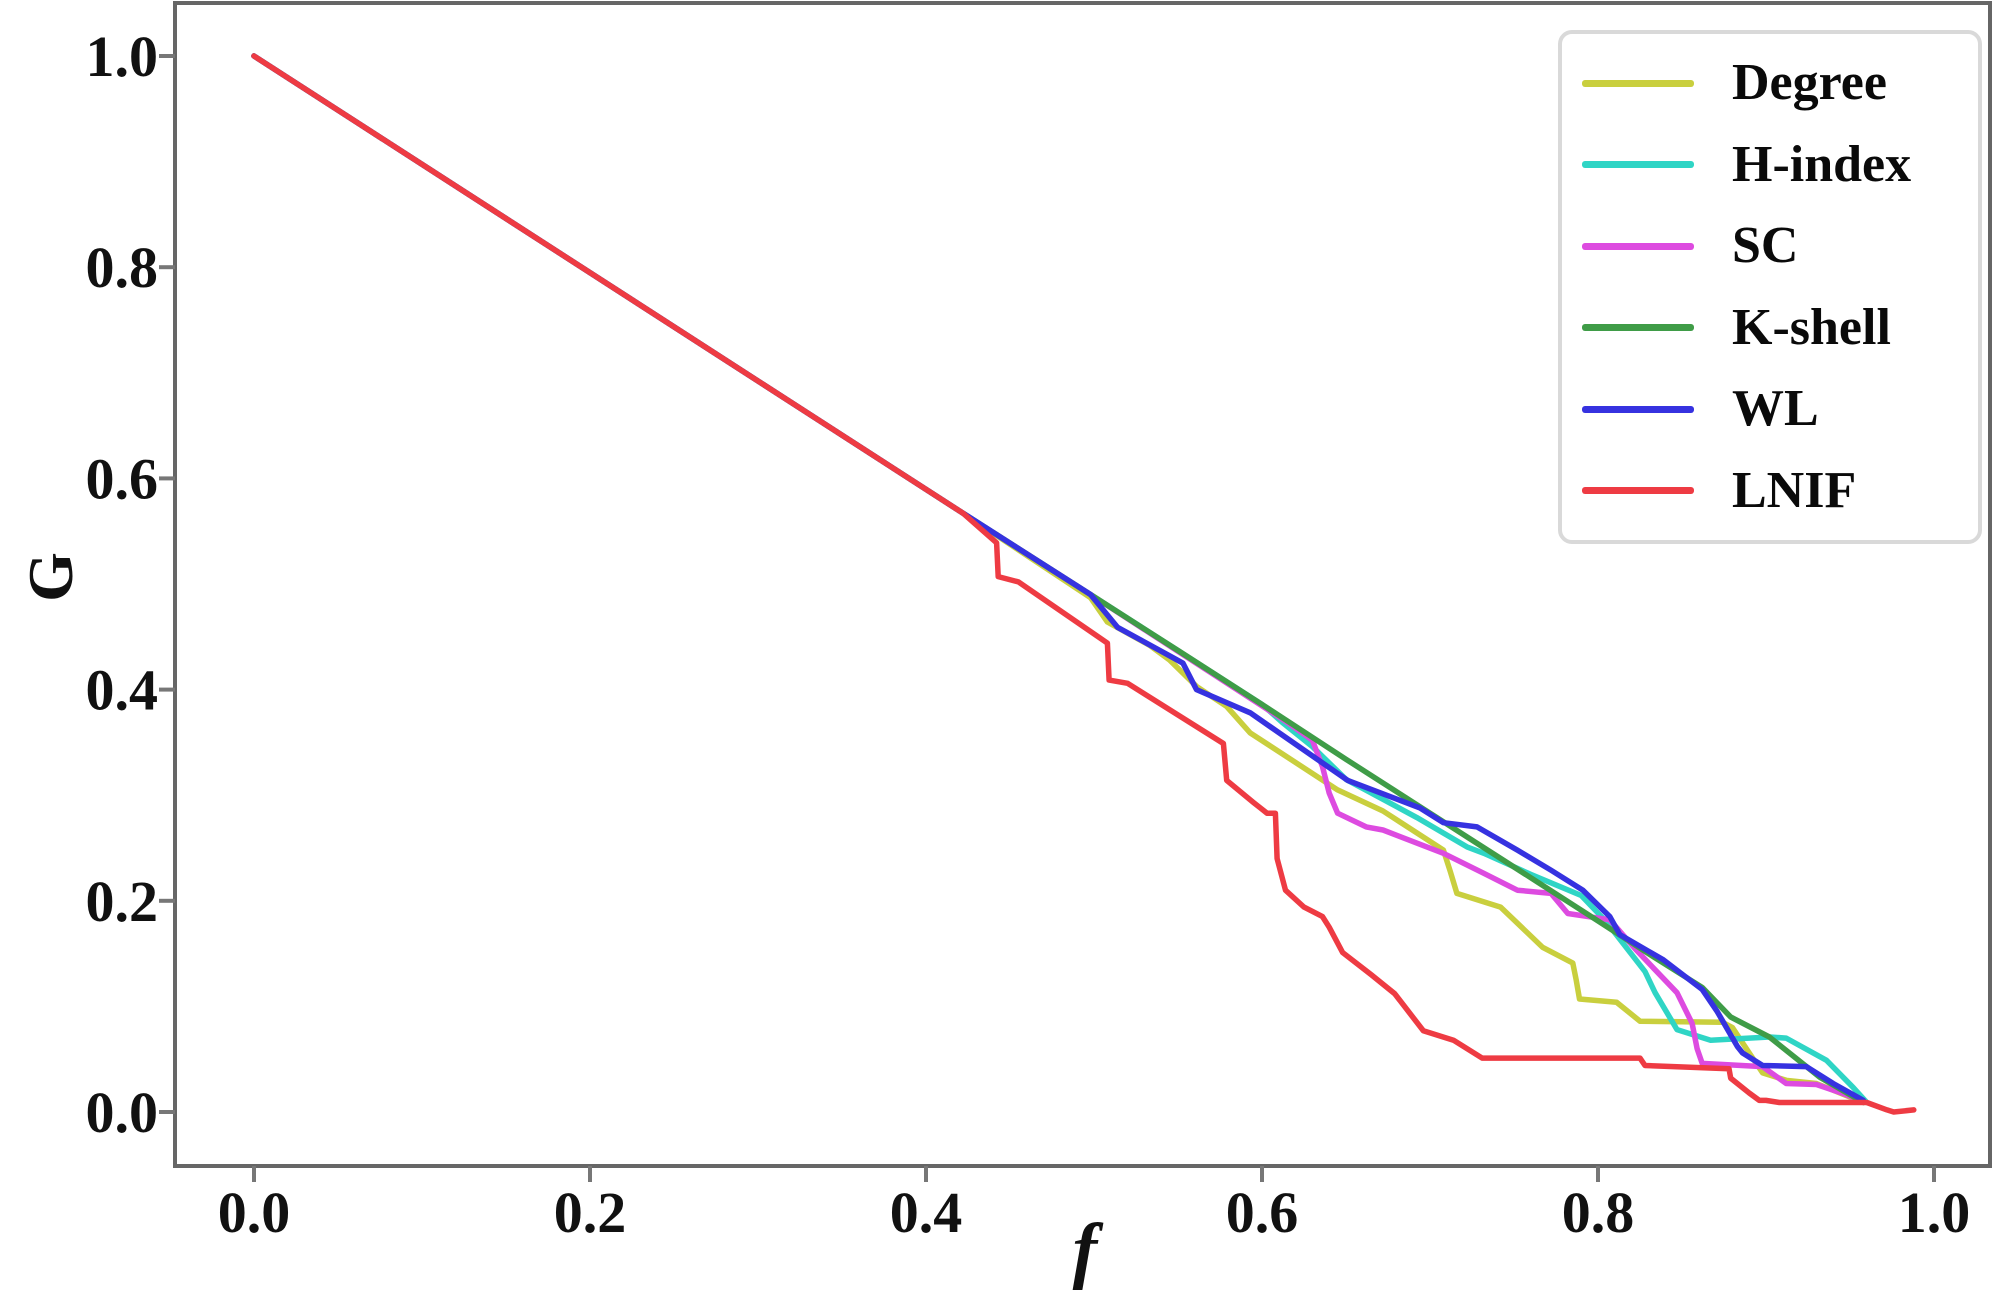 This screenshot has width=2000, height=1300. Describe the element at coordinates (1775, 409) in the screenshot. I see `legend-label: WL` at that location.